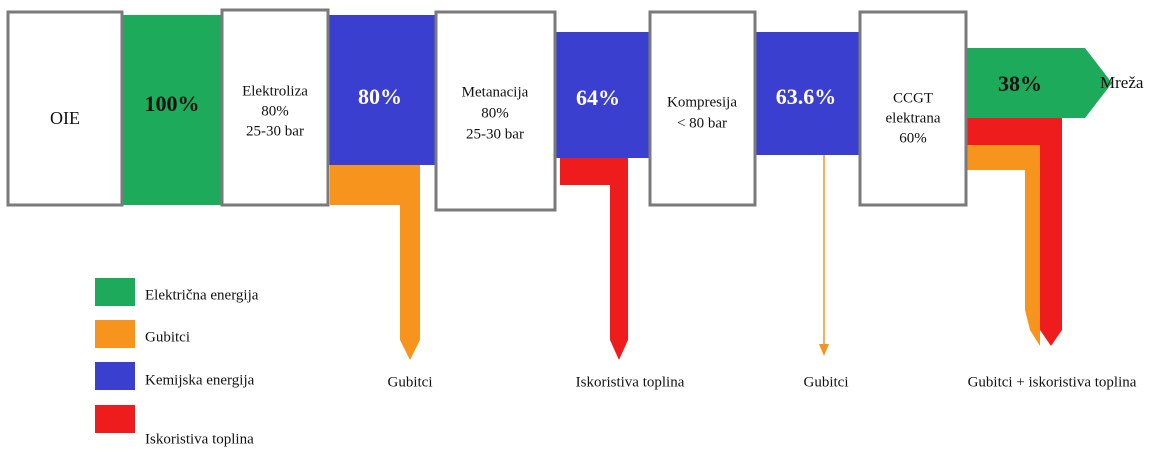  Describe the element at coordinates (275, 91) in the screenshot. I see `box-label: Elektroliza` at that location.